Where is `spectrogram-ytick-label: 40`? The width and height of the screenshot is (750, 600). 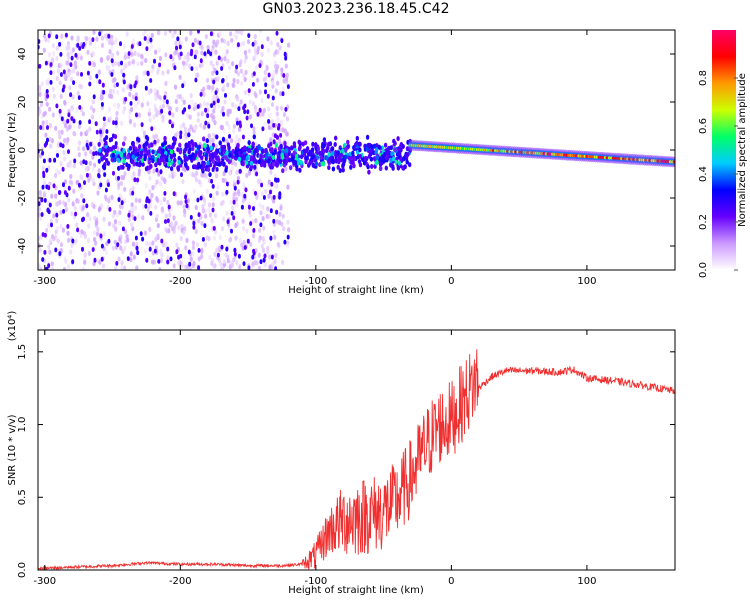
spectrogram-ytick-label: 40 is located at coordinates (22, 54).